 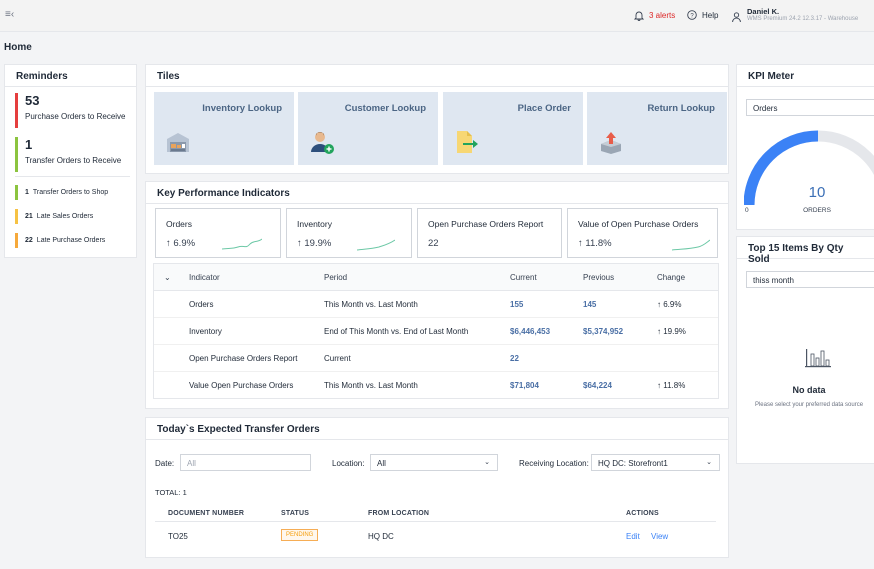 I want to click on receiving-location-select: HQ DC: Storefront1 ⌄, so click(x=655, y=462).